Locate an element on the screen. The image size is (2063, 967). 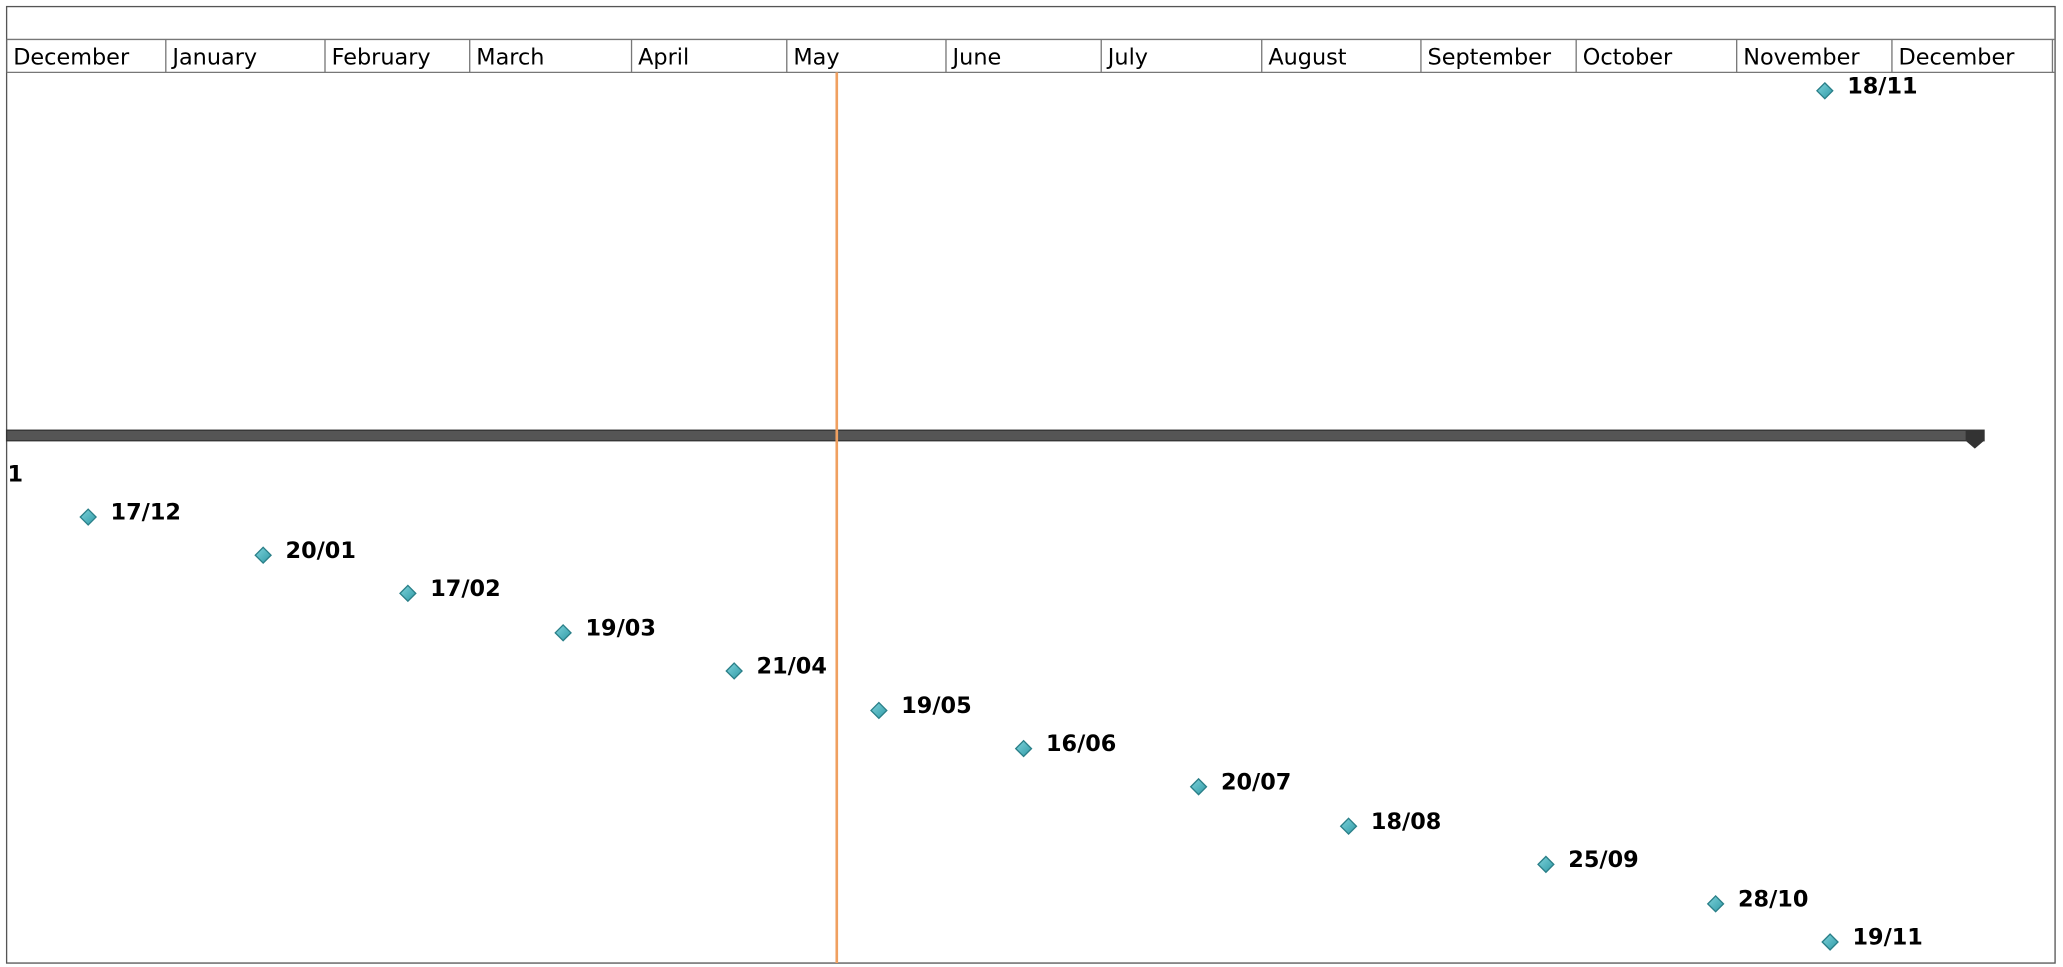
month-label: August is located at coordinates (1307, 57).